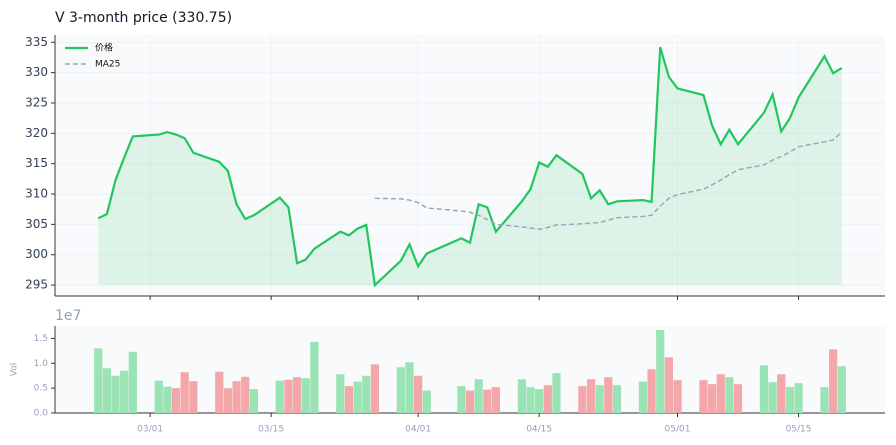 This screenshot has height=445, width=896. I want to click on offset-label: 1e7, so click(68, 316).